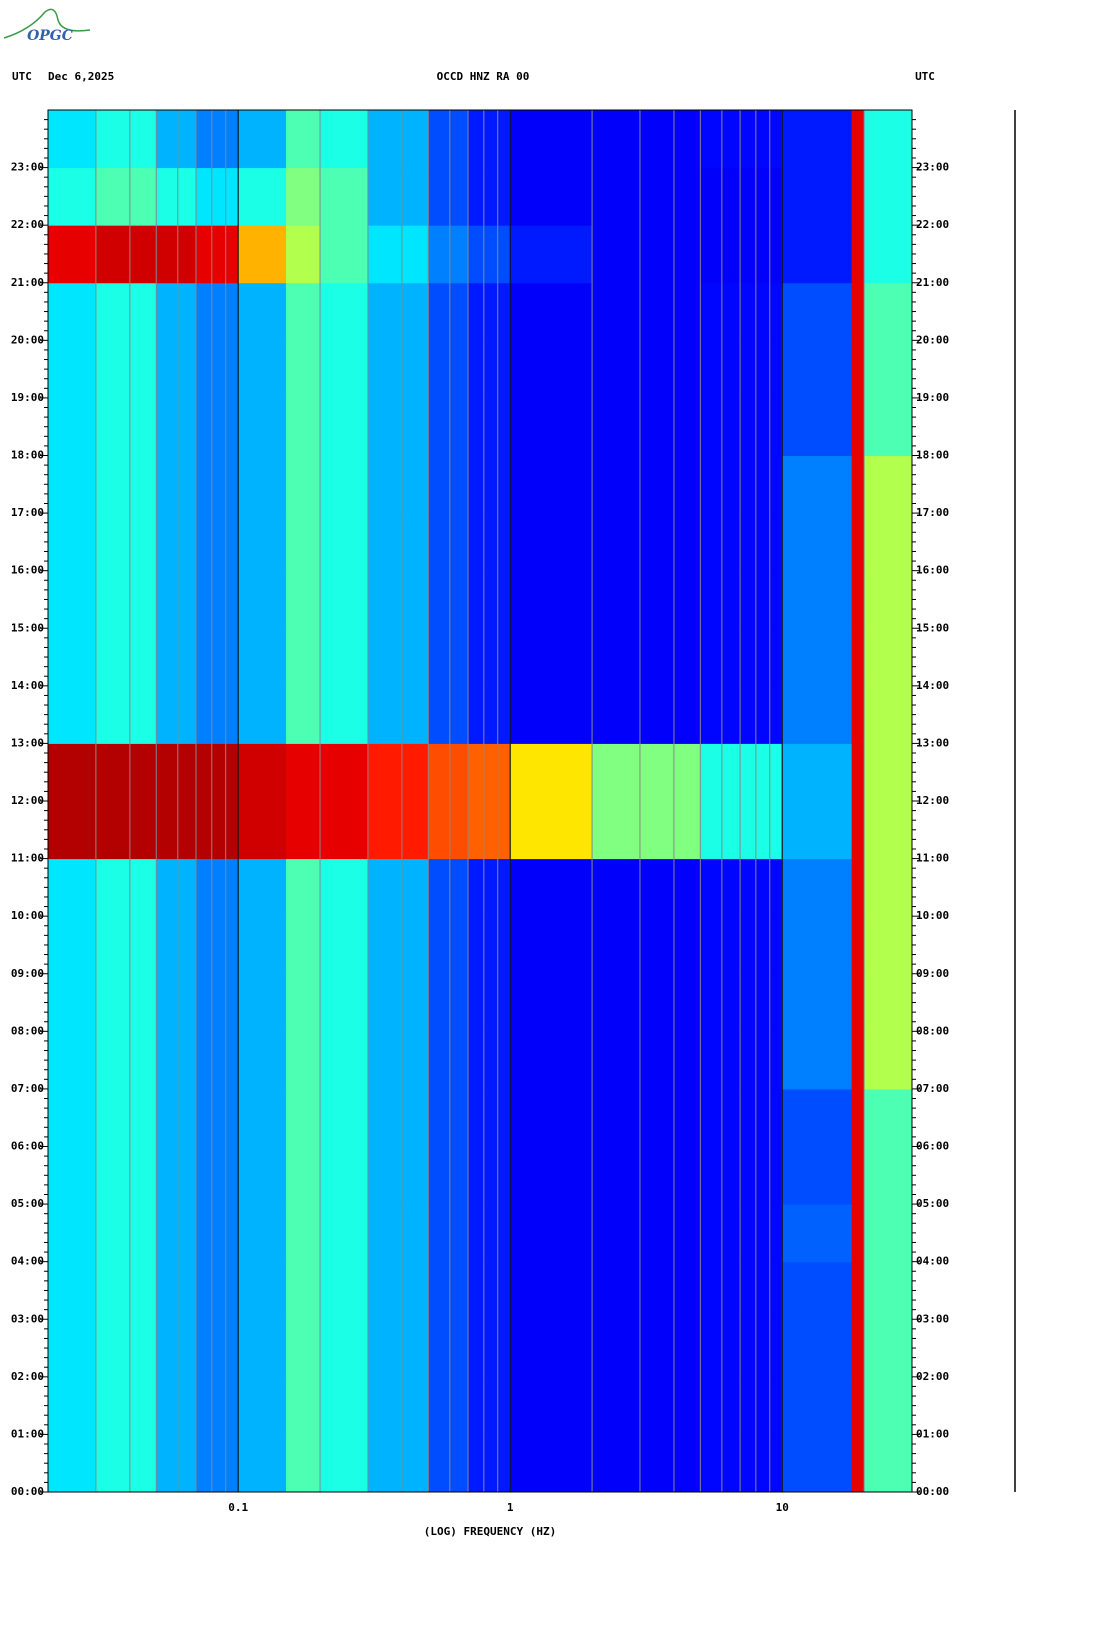  What do you see at coordinates (782, 1507) in the screenshot?
I see `x-tick-label: 10` at bounding box center [782, 1507].